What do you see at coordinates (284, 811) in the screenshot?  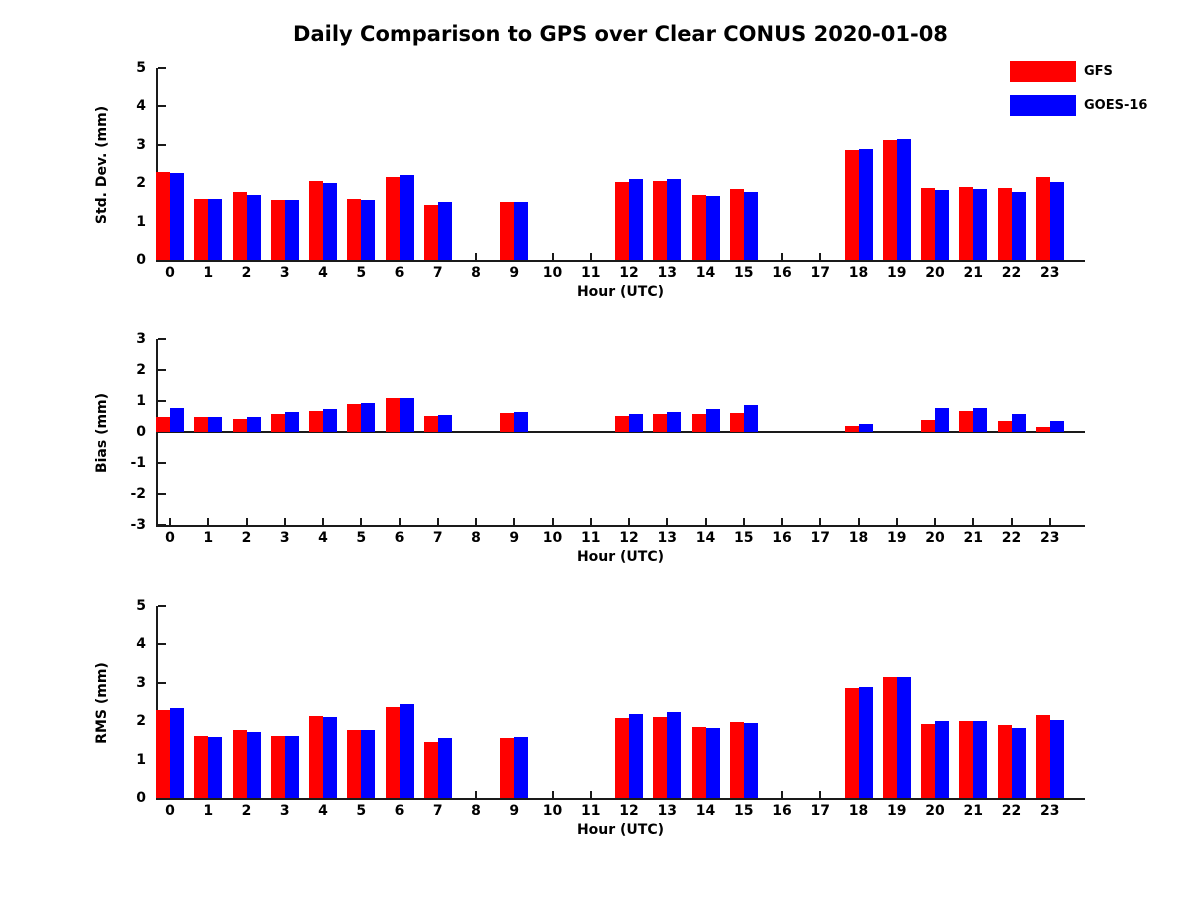 I see `x-tick-label: 3` at bounding box center [284, 811].